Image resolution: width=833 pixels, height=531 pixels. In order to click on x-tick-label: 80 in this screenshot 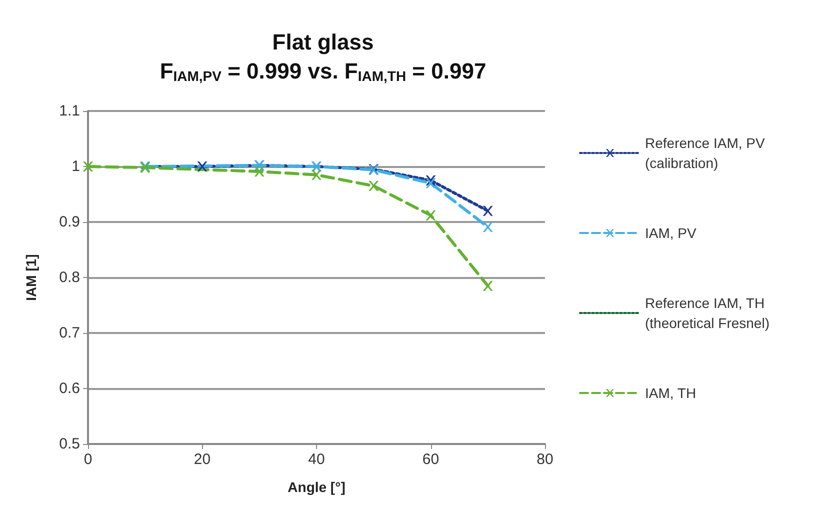, I will do `click(545, 459)`.